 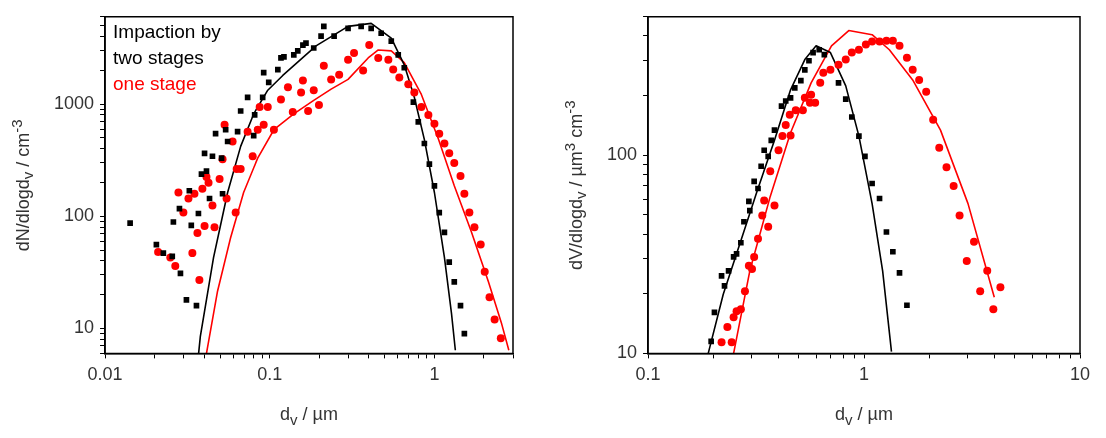 I want to click on x-tick-label: 10, so click(x=1080, y=374).